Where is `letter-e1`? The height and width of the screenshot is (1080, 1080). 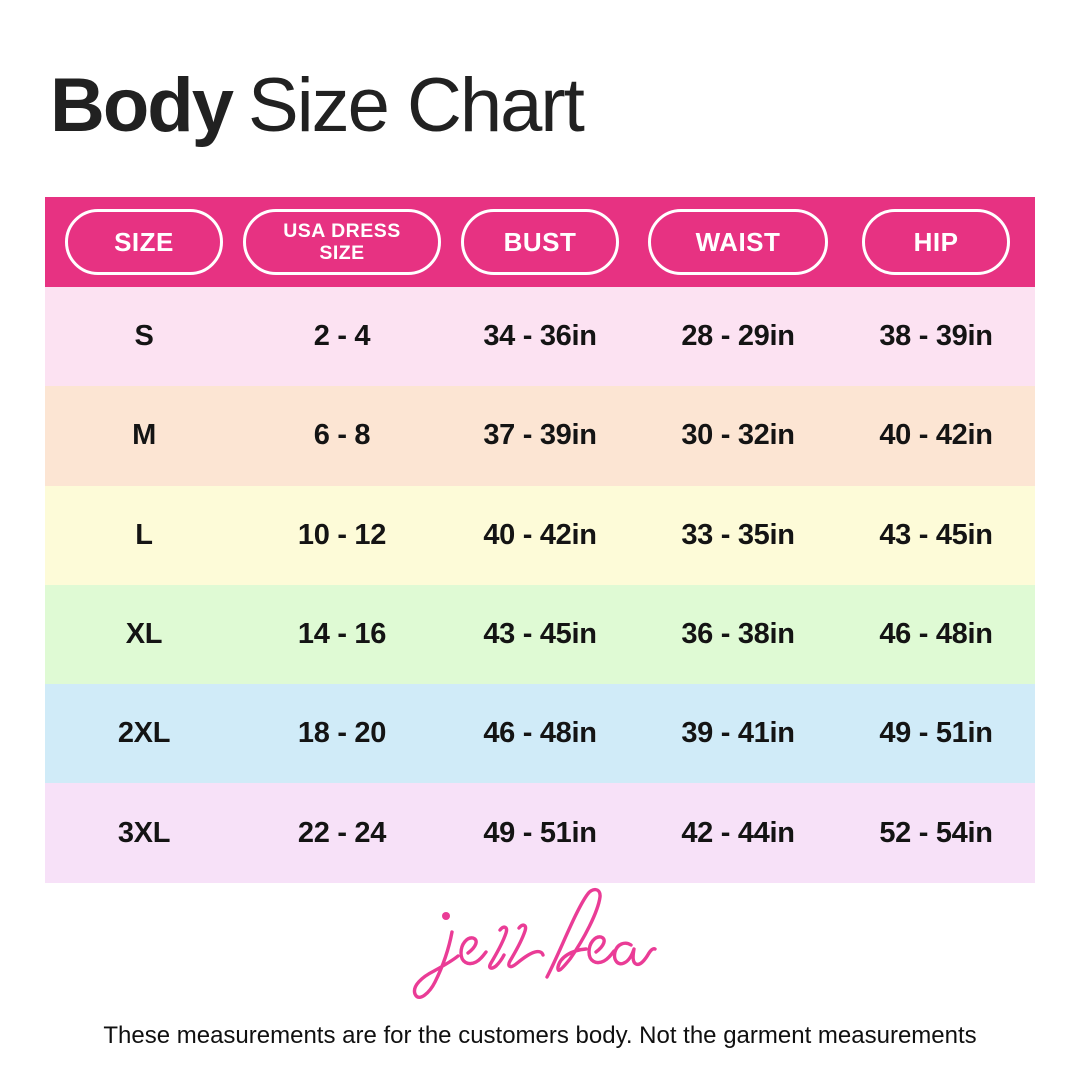 letter-e1 is located at coordinates (473, 951).